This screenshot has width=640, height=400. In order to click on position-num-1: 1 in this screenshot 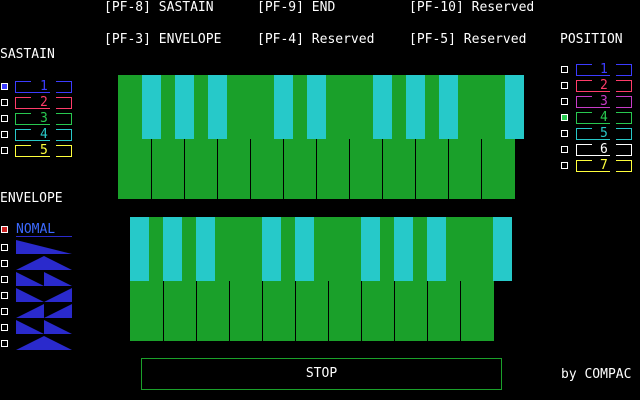, I will do `click(604, 69)`.